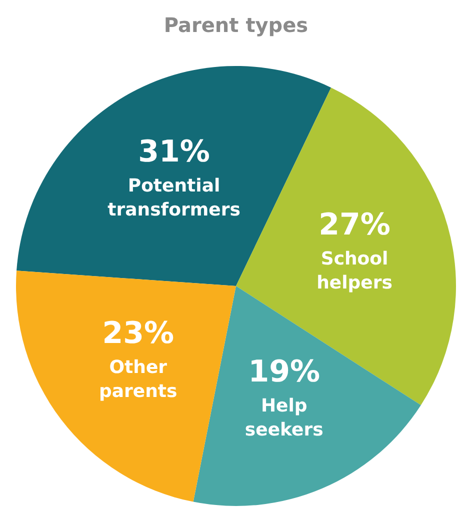  I want to click on data-label: 31%, so click(174, 152).